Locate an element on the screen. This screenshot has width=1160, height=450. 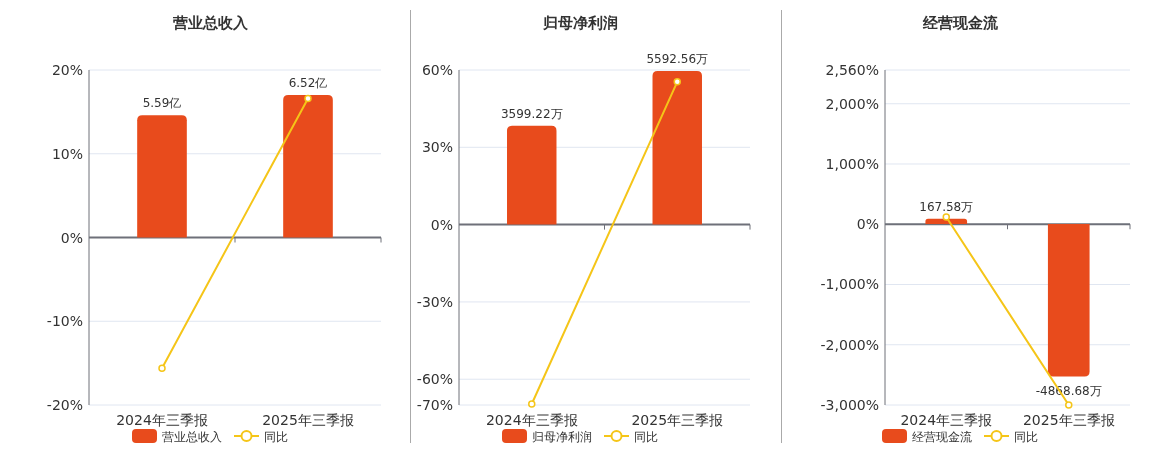
legend-label: 经营现金流 is located at coordinates (942, 436).